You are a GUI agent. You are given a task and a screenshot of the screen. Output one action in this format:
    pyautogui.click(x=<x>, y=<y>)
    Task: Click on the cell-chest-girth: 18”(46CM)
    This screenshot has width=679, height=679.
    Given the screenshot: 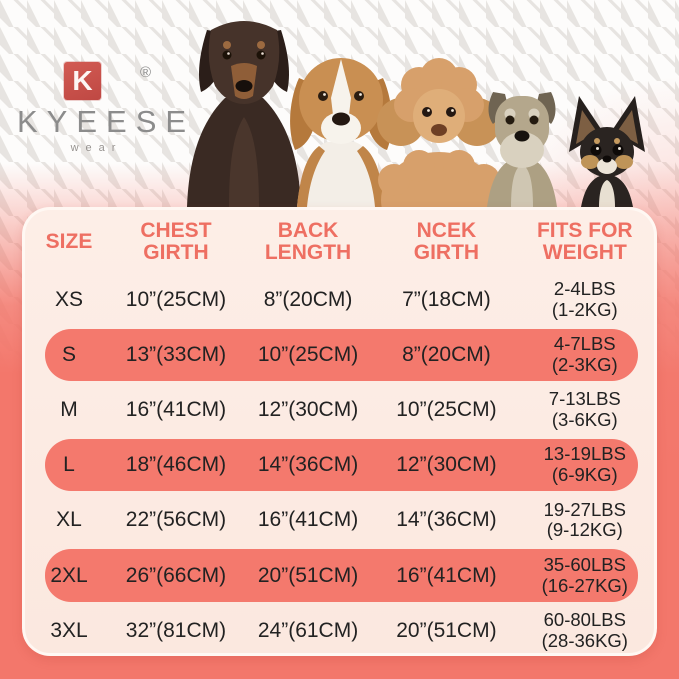 What is the action you would take?
    pyautogui.click(x=176, y=465)
    